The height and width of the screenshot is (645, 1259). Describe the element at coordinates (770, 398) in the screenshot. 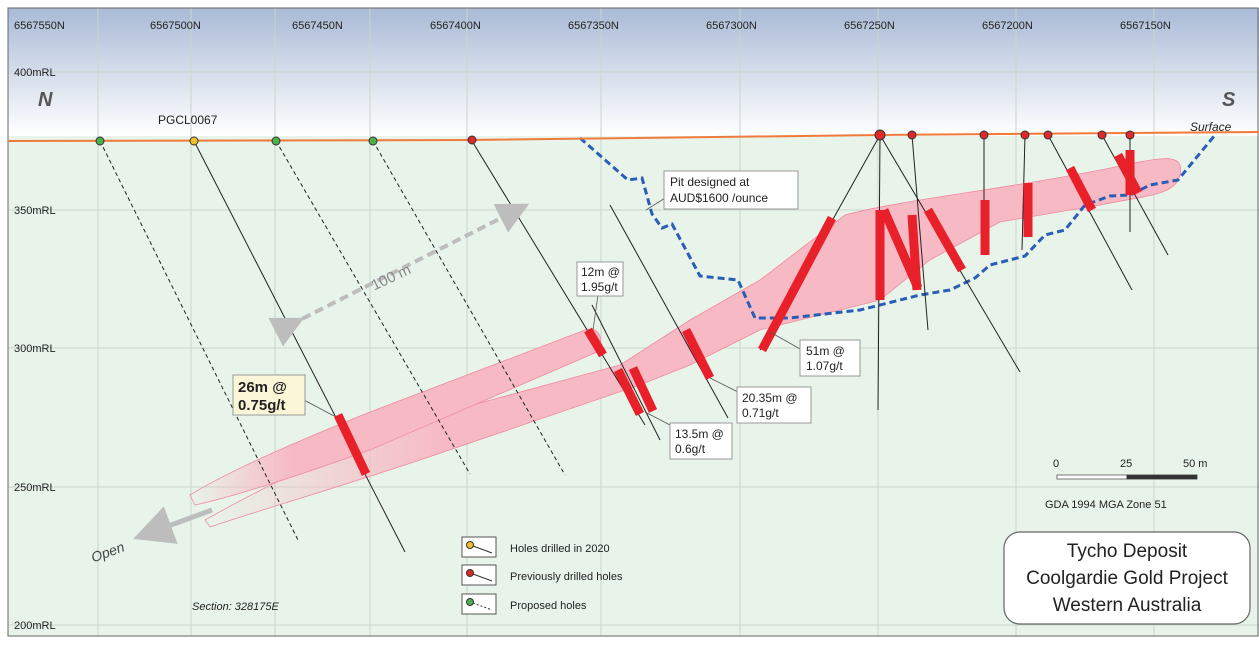

I see `intercept-line1: 20.35m @` at that location.